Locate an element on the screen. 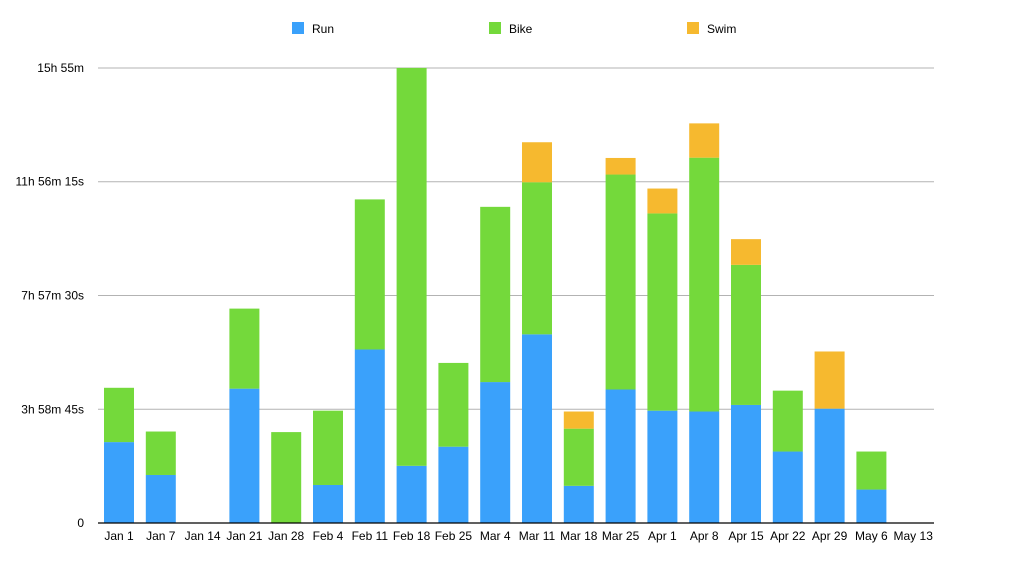 This screenshot has width=1022, height=570. x-tick-label: Feb 11 is located at coordinates (370, 536).